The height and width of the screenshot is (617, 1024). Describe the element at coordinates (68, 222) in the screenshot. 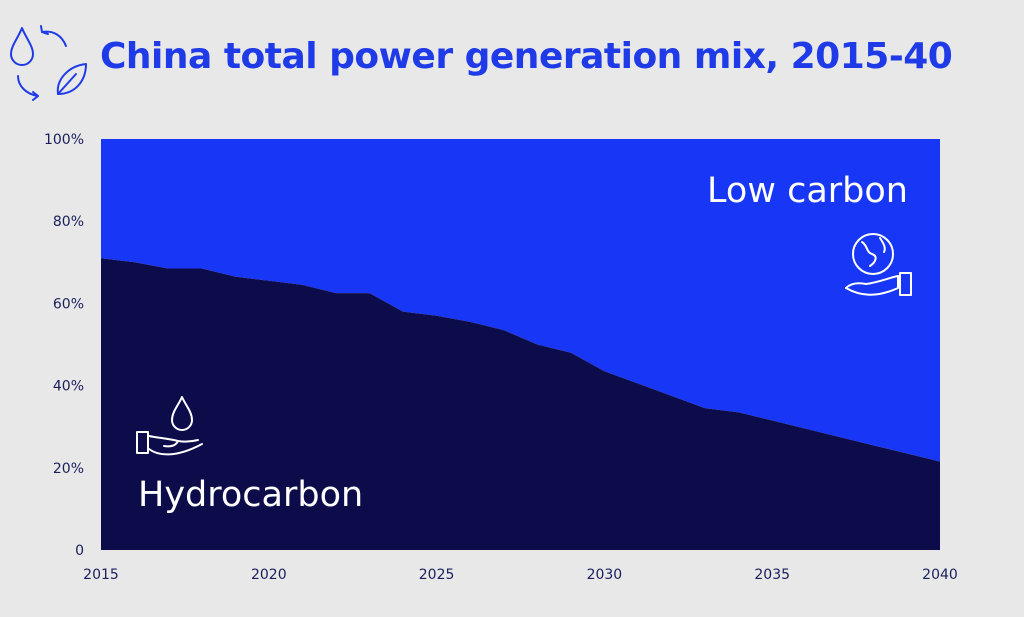

I see `y-tick-label: 80%` at that location.